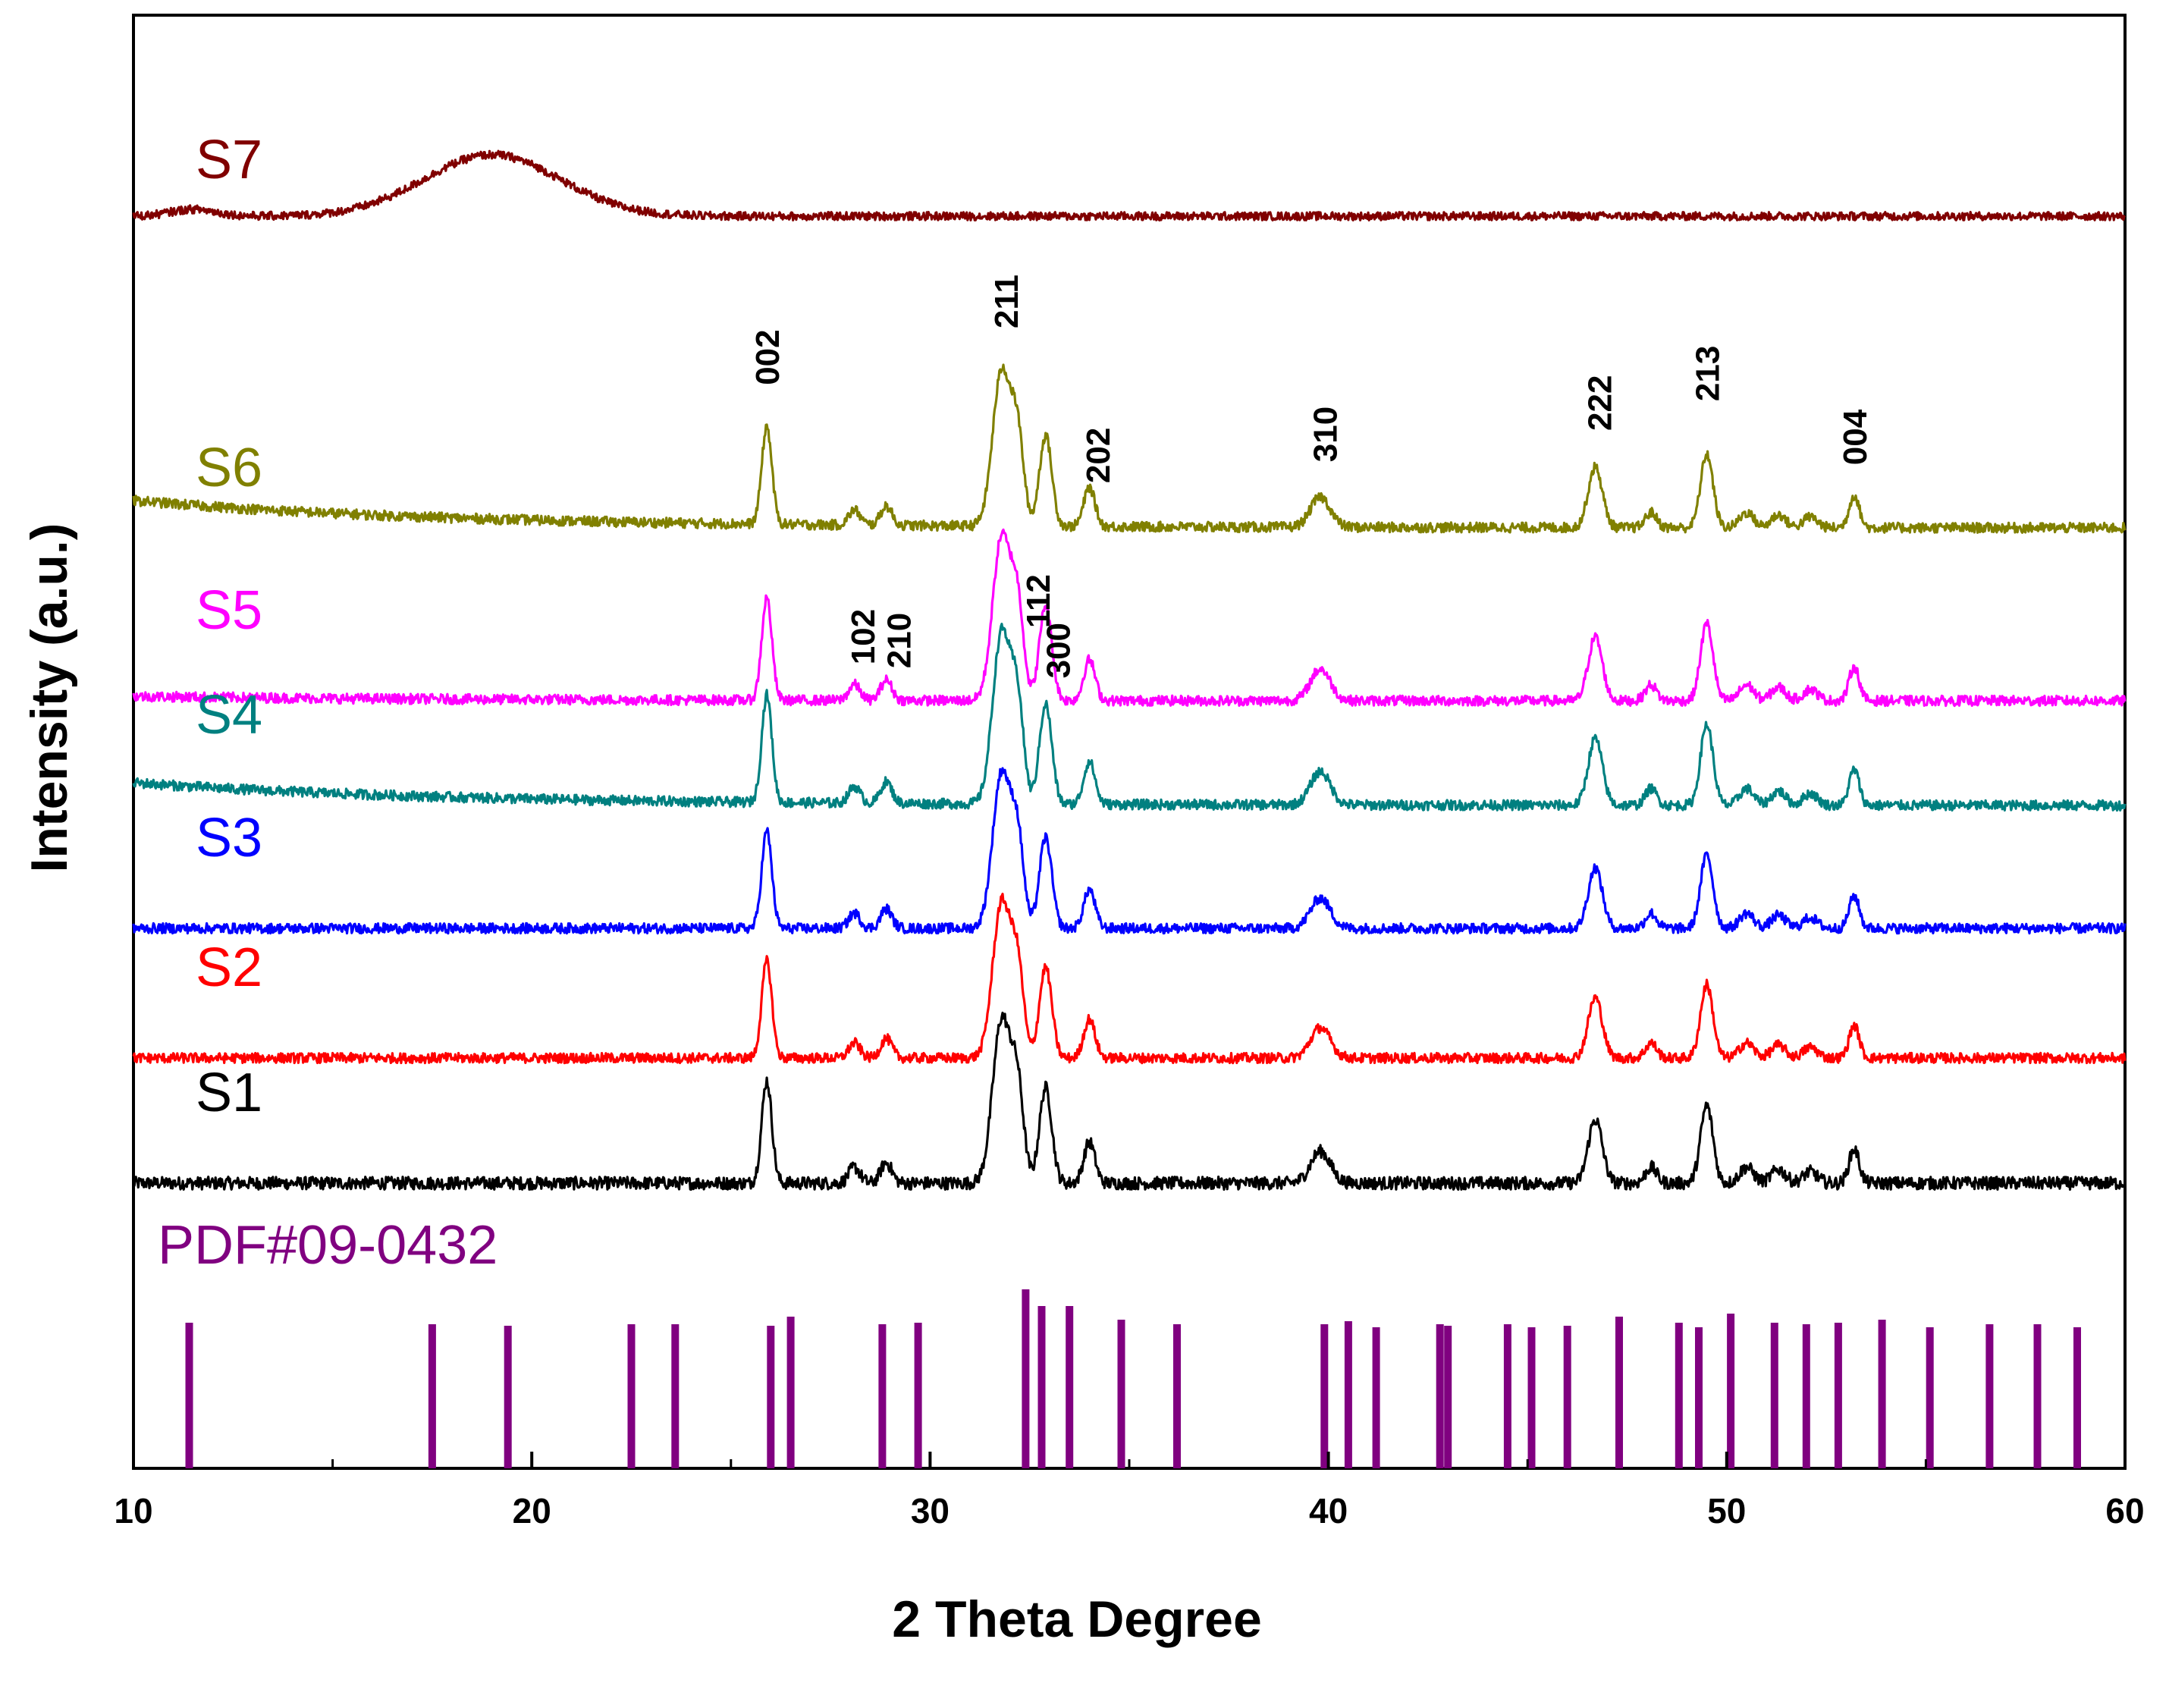 The height and width of the screenshot is (1708, 2169). I want to click on x-axis: 10 20 30 40 50 60, so click(1129, 1491).